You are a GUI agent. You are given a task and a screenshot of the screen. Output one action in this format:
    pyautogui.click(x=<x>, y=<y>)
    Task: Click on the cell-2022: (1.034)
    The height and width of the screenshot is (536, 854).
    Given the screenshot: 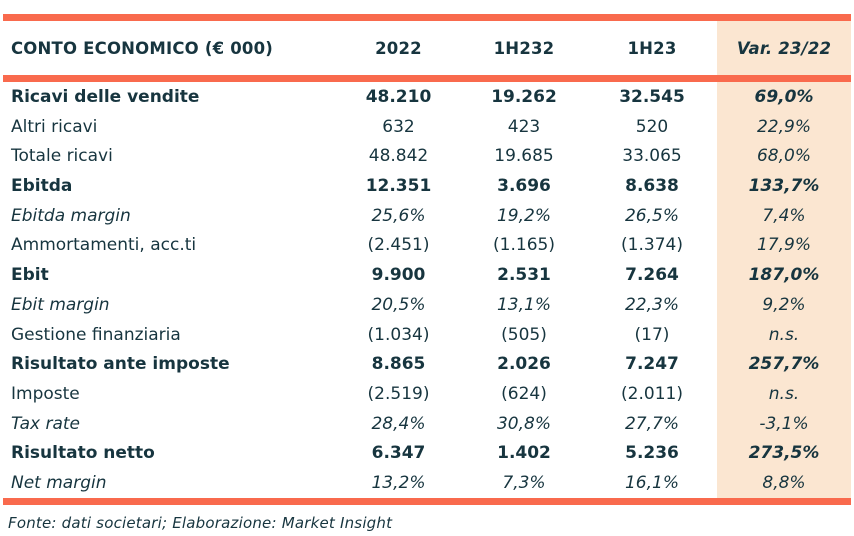 What is the action you would take?
    pyautogui.click(x=398, y=334)
    